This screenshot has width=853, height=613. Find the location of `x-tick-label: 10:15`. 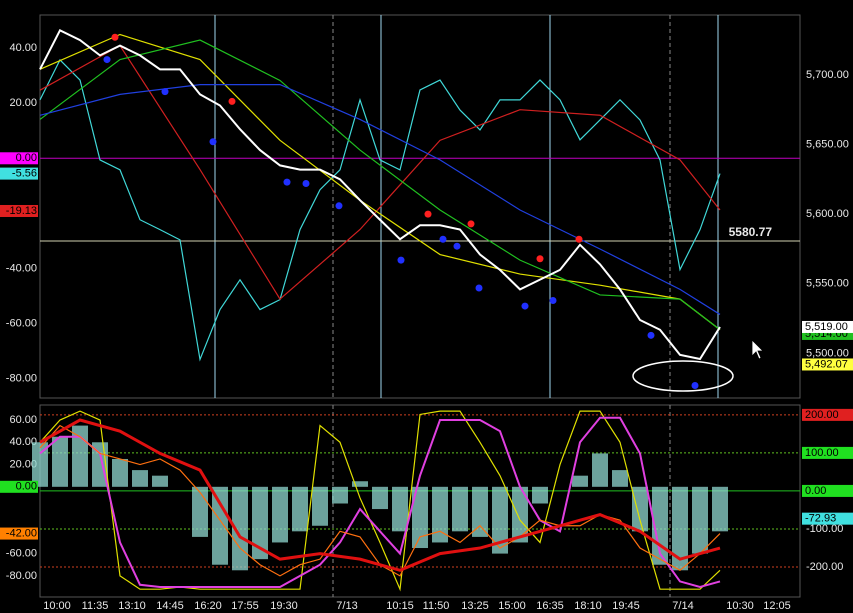

x-tick-label: 10:15 is located at coordinates (400, 606).